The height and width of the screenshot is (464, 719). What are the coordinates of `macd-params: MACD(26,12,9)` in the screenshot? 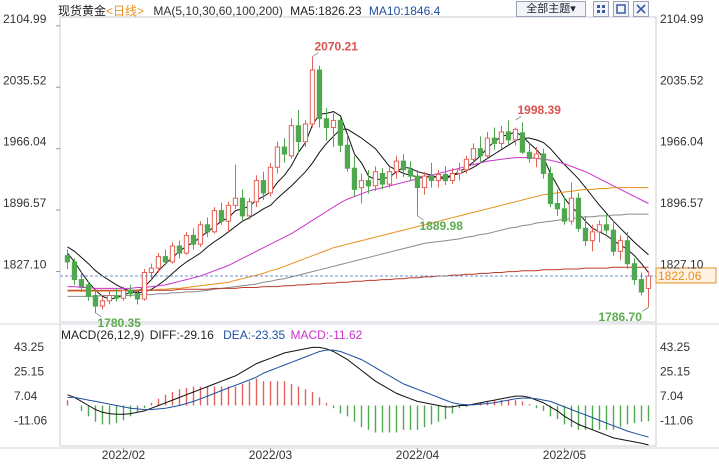 It's located at (103, 335).